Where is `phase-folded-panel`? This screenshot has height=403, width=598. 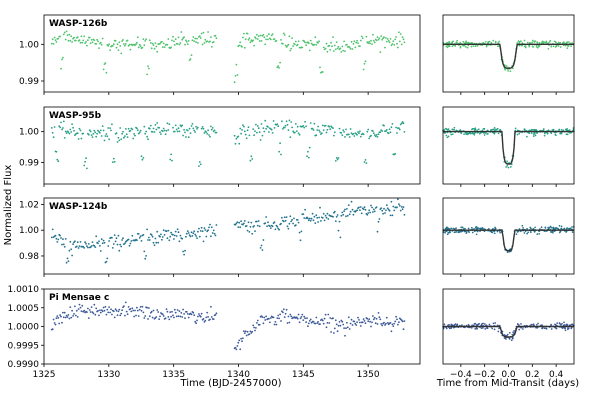
phase-folded-panel is located at coordinates (508, 146).